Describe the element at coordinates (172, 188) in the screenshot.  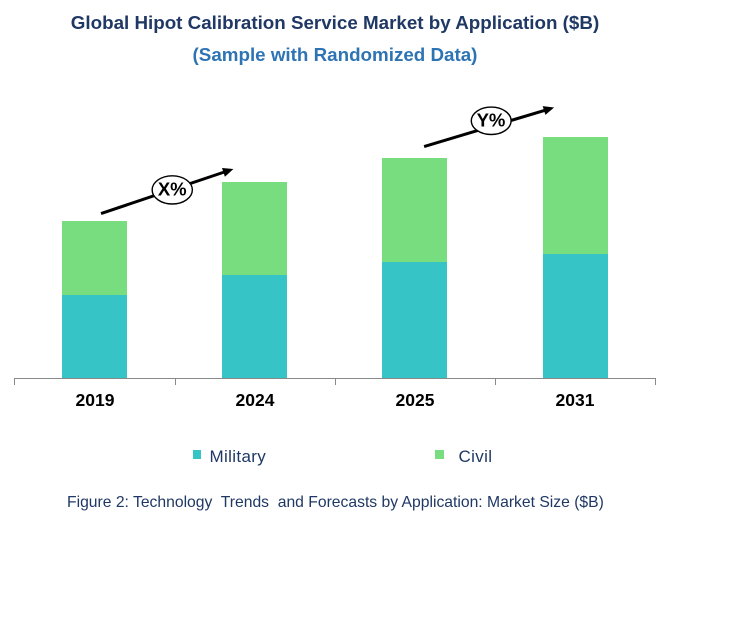
I see `svg-text: X%` at that location.